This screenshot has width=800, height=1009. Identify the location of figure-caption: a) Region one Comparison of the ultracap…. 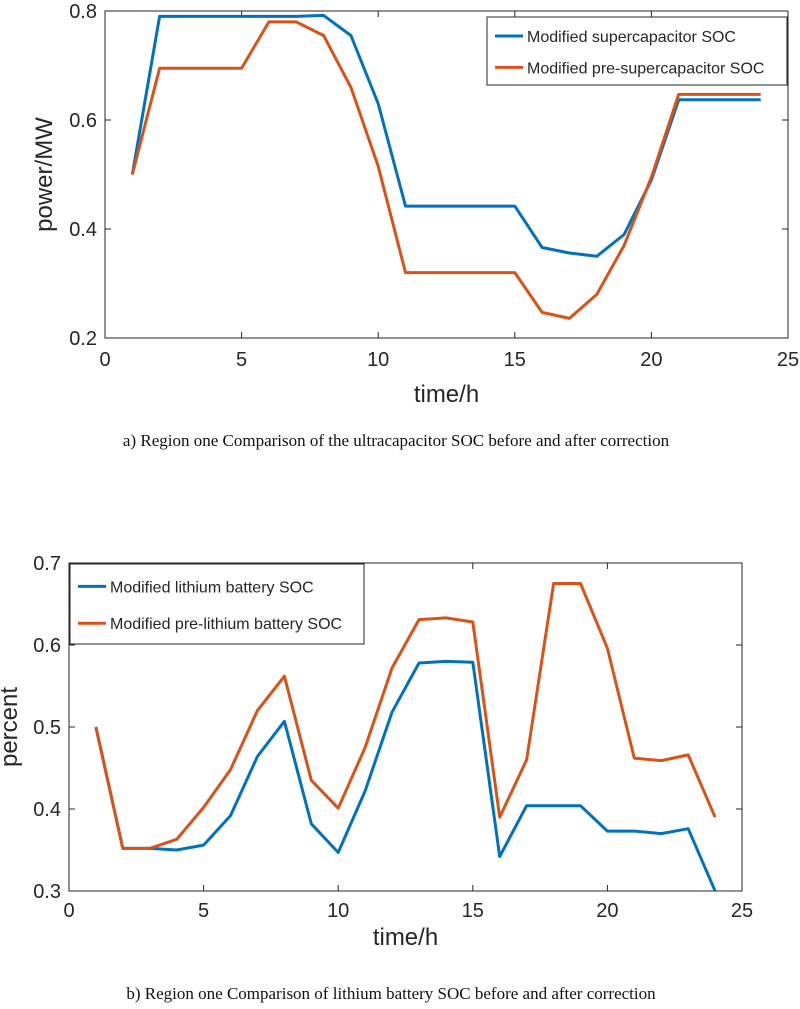
(396, 440).